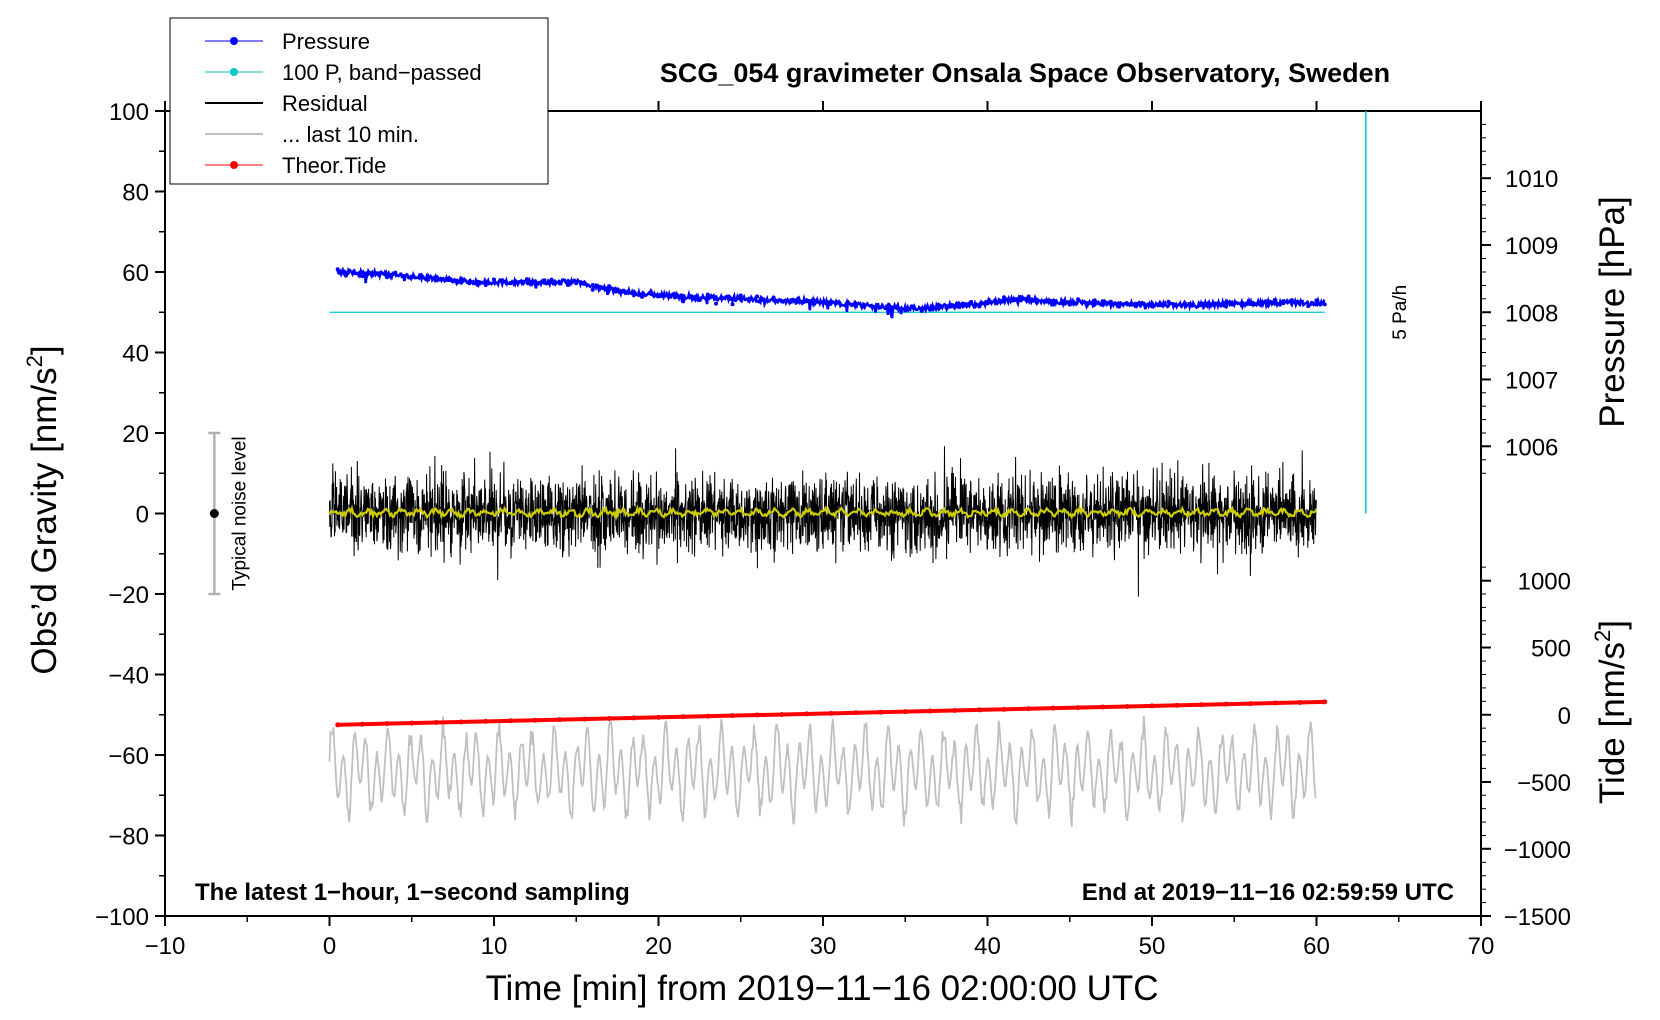 The height and width of the screenshot is (1020, 1660). Describe the element at coordinates (1531, 179) in the screenshot. I see `pressure-tick-label: 1010` at that location.